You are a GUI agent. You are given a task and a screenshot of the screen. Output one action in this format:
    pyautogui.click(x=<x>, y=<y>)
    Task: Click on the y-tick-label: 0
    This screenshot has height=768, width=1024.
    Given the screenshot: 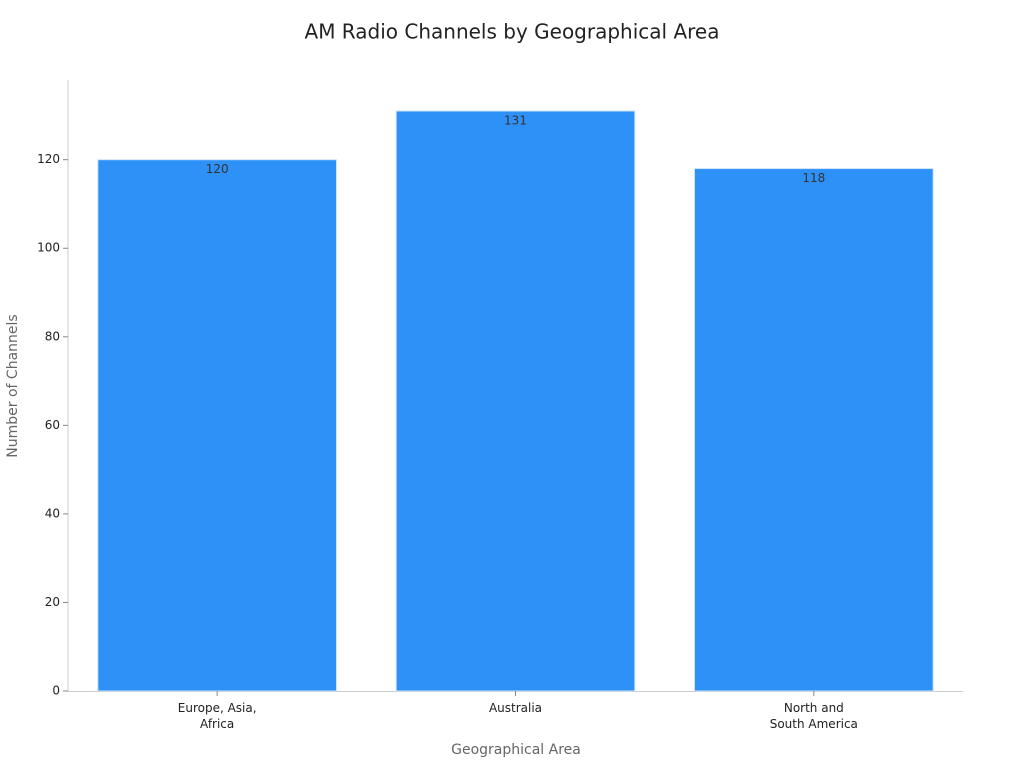 What is the action you would take?
    pyautogui.click(x=56, y=691)
    